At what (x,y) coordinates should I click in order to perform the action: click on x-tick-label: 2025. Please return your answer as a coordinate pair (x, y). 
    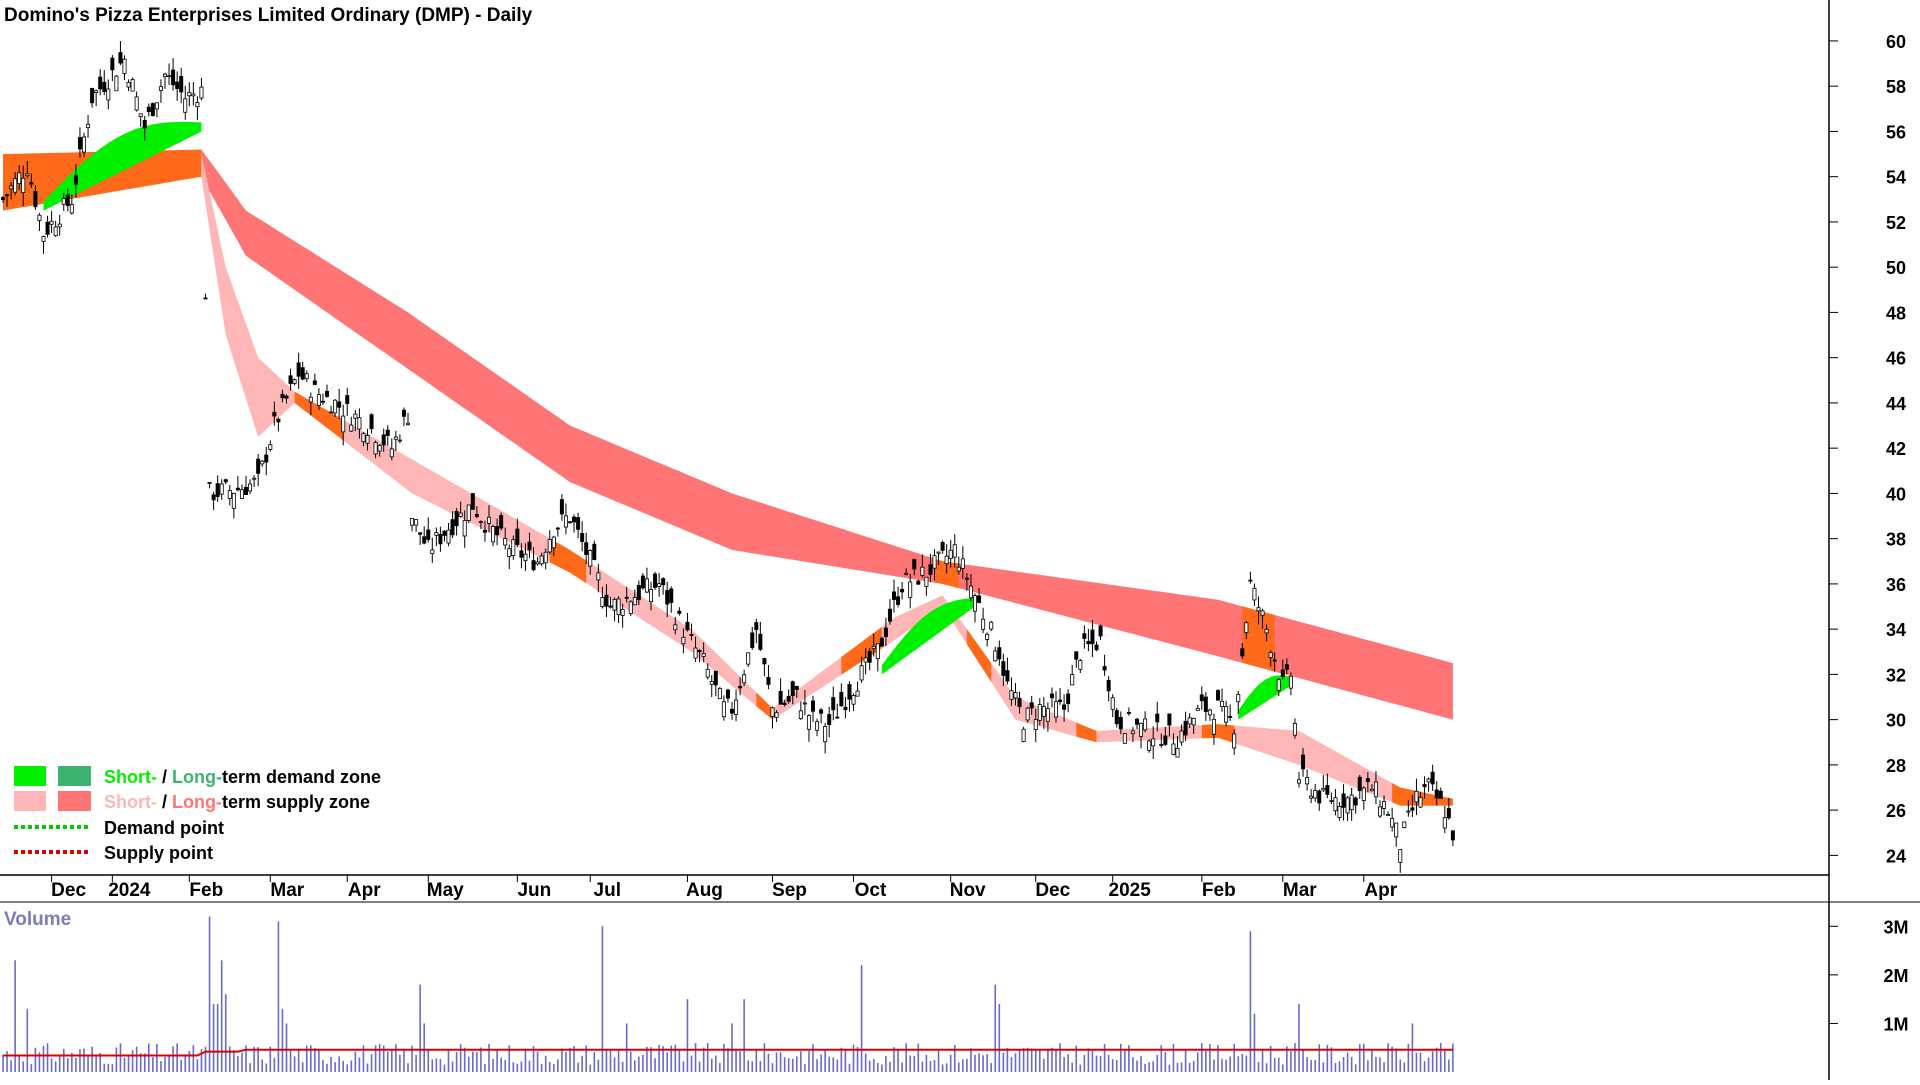
    Looking at the image, I should click on (1130, 890).